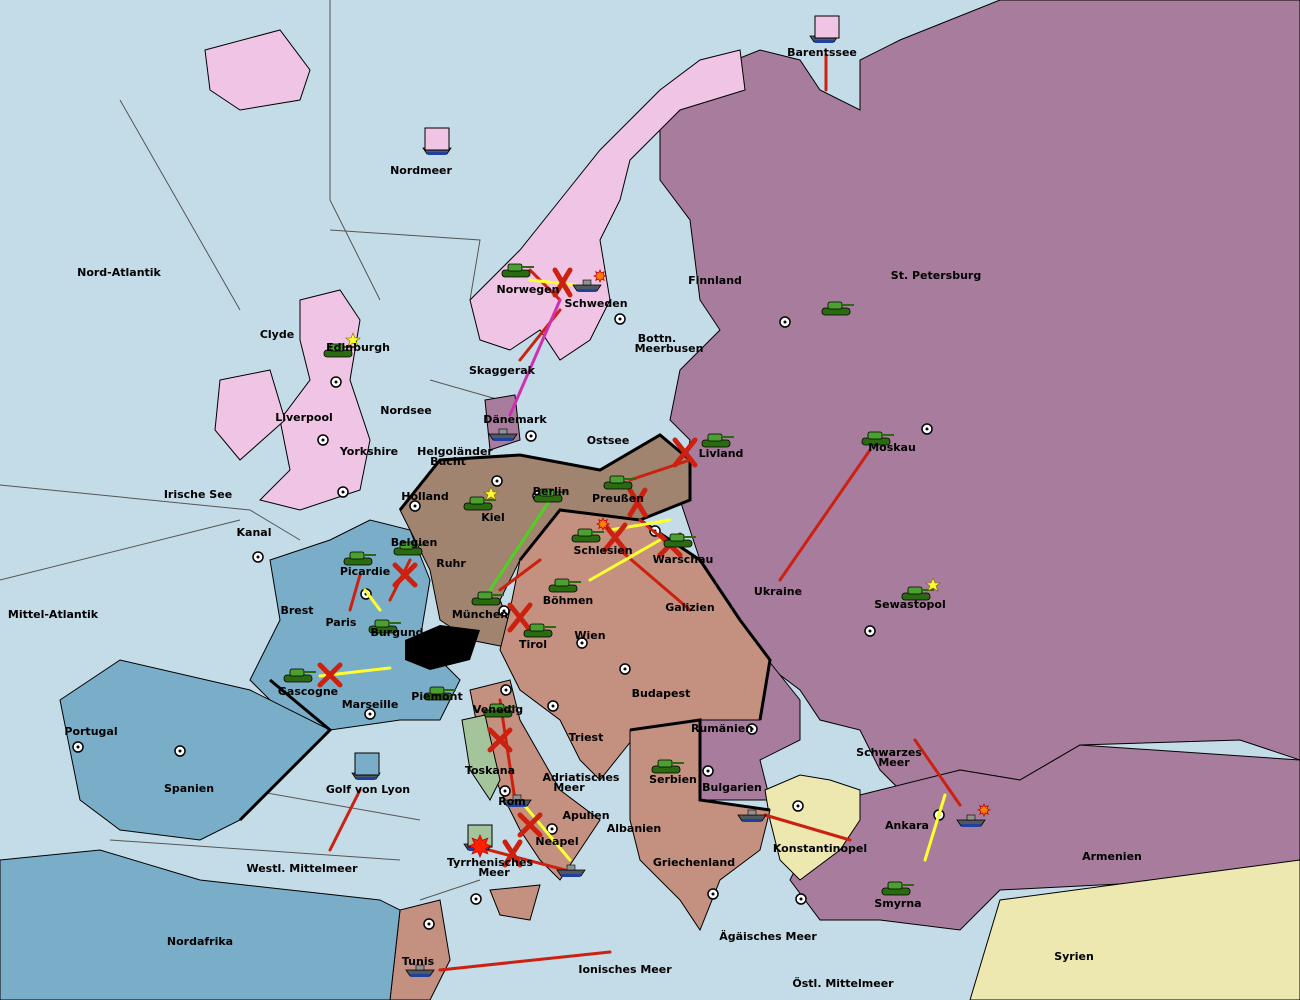  What do you see at coordinates (689, 607) in the screenshot?
I see `region-label: Galizien` at bounding box center [689, 607].